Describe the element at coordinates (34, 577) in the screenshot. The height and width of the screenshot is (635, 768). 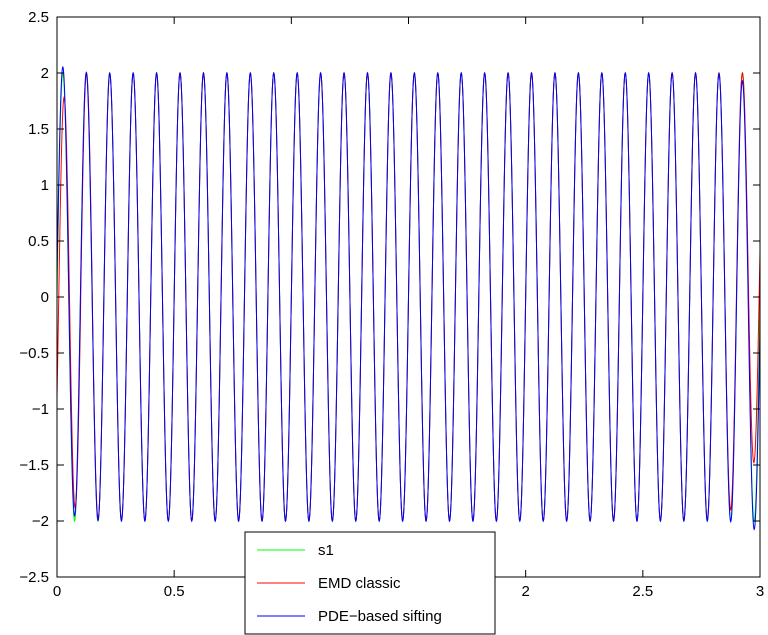
I see `y-tick-label: −2.5` at that location.